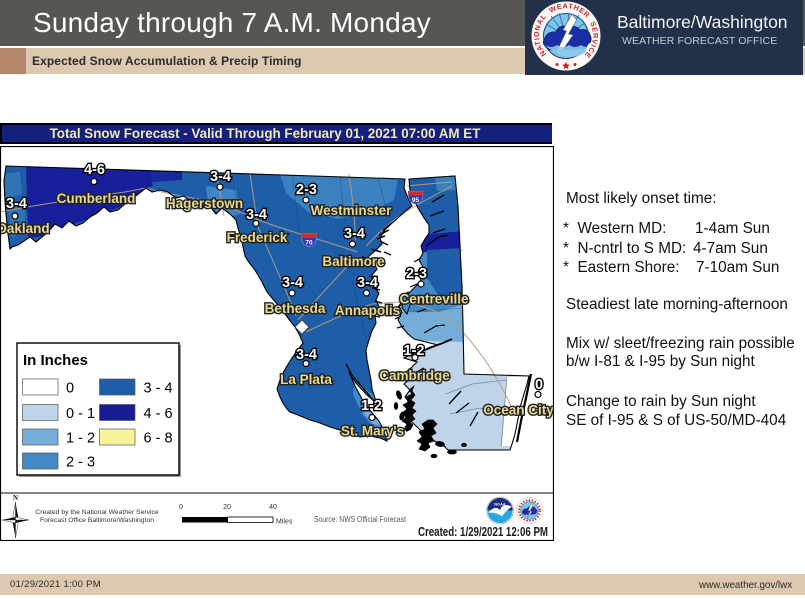  What do you see at coordinates (97, 512) in the screenshot?
I see `svg-text:Created by the National Weathe: Created by the National Weather Service` at bounding box center [97, 512].